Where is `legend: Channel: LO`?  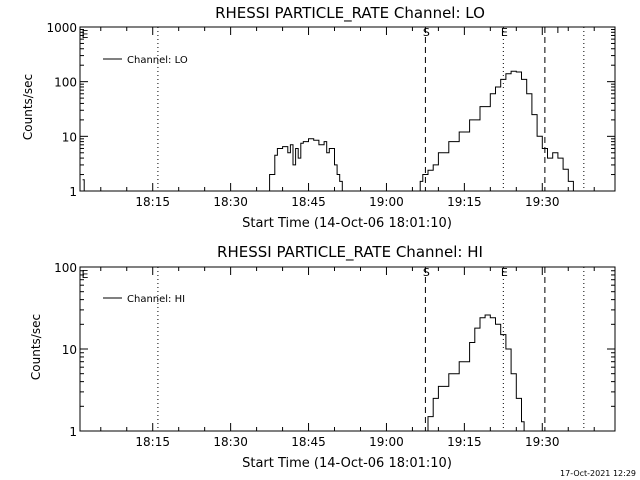
legend: Channel: LO is located at coordinates (145, 60).